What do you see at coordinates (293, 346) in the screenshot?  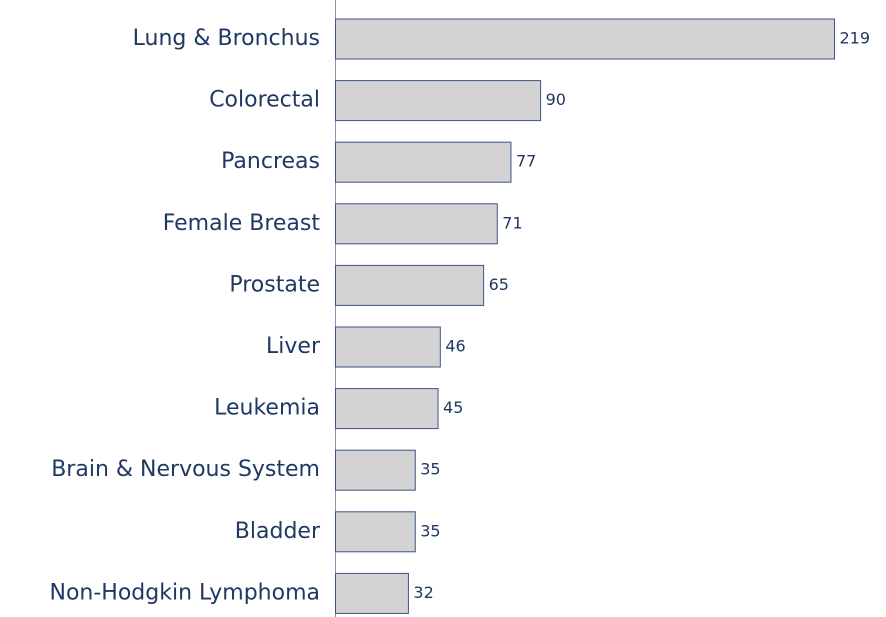 I see `category-label: Liver` at bounding box center [293, 346].